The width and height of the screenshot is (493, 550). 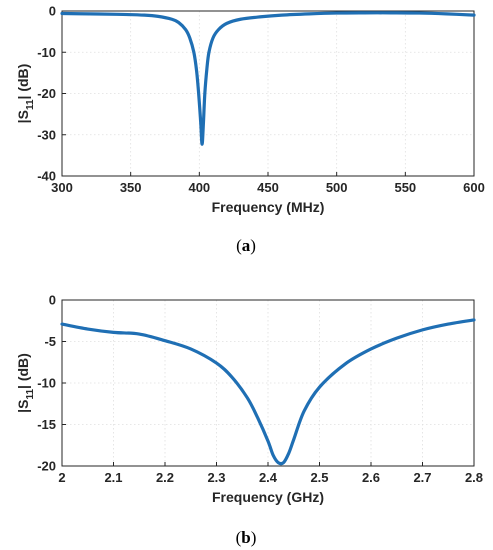 I want to click on y-tick-label: -5, so click(x=50, y=341).